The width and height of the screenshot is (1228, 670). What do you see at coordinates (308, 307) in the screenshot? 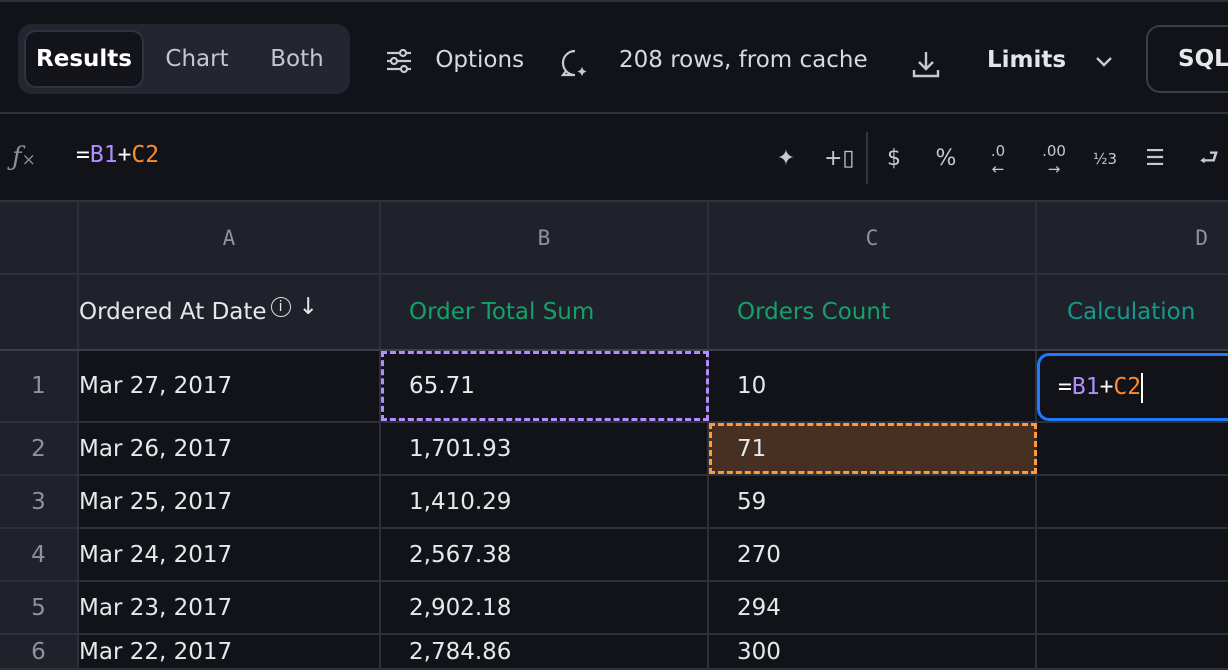
I see `sort-desc-icon: ↓` at bounding box center [308, 307].